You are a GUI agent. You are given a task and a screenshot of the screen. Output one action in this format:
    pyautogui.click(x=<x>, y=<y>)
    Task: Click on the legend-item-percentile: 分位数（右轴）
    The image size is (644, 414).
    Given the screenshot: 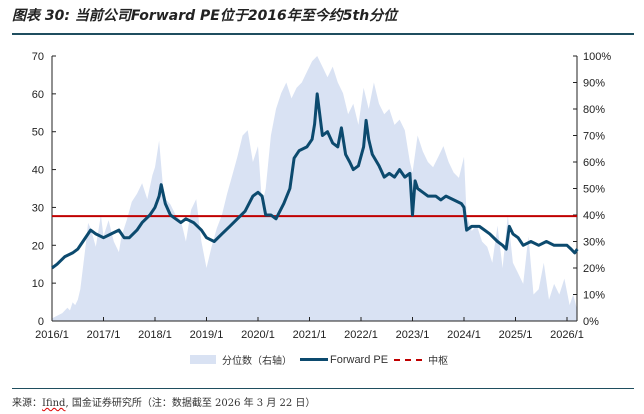 What is the action you would take?
    pyautogui.click(x=241, y=359)
    